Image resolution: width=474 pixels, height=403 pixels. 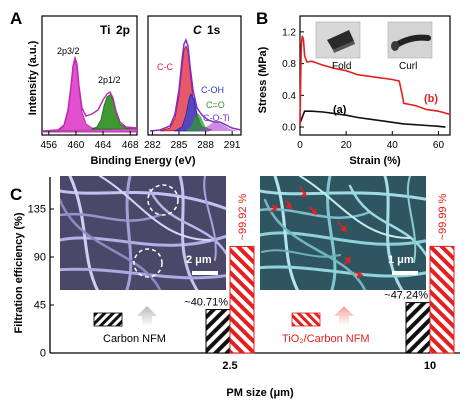 I want to click on ti2p-baseline, so click(x=89, y=130).